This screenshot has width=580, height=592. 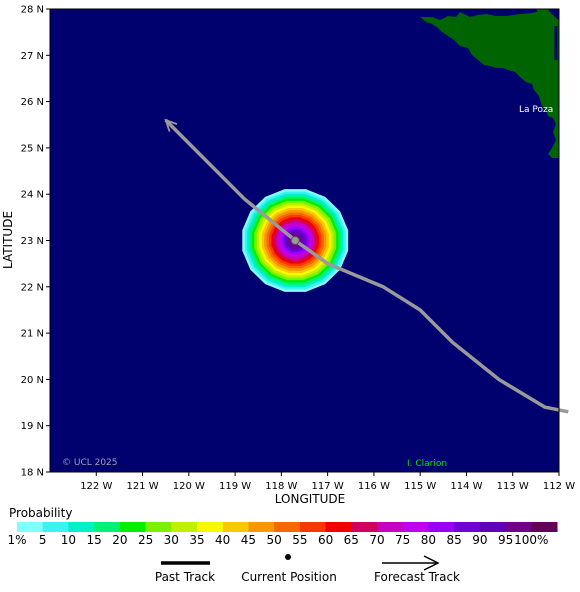 I want to click on copyright-label: © UCL 2025, so click(x=90, y=463).